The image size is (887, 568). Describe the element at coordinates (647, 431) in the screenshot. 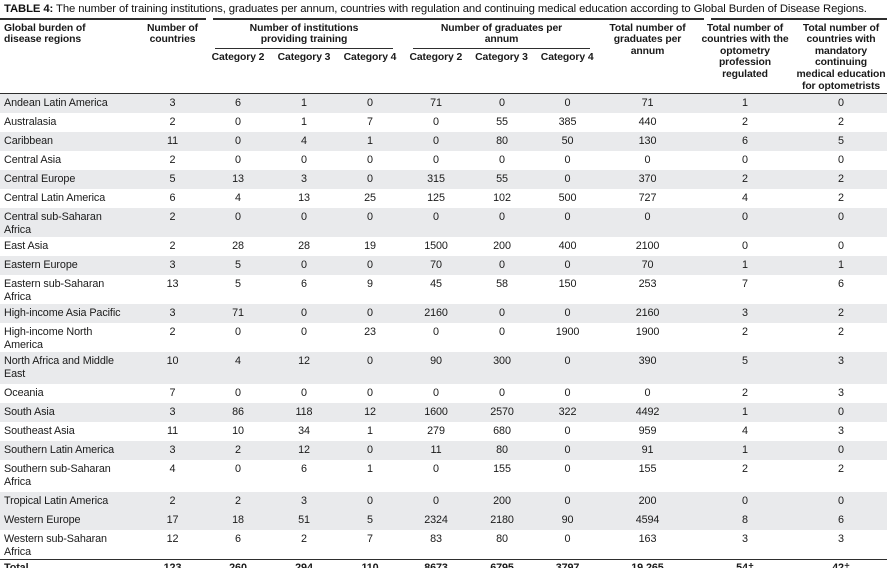

I see `value-cell: 959` at that location.